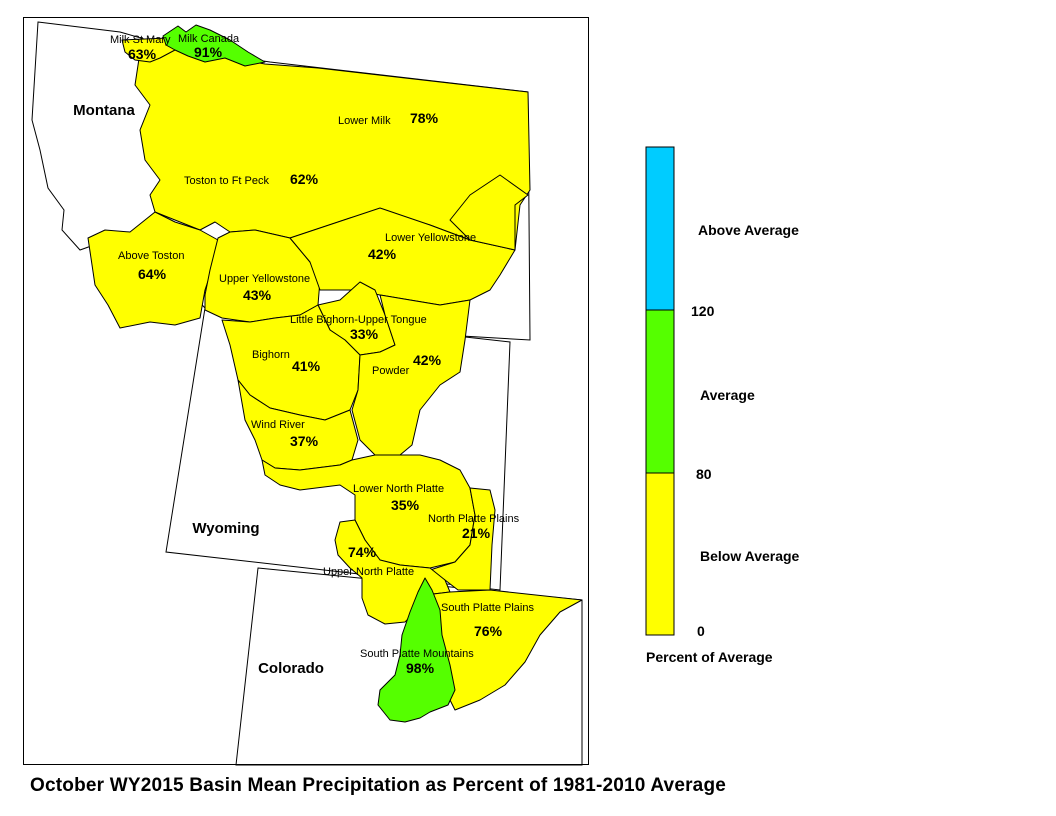 This screenshot has width=1056, height=816. I want to click on basin-south-platte-mountains, so click(416, 650).